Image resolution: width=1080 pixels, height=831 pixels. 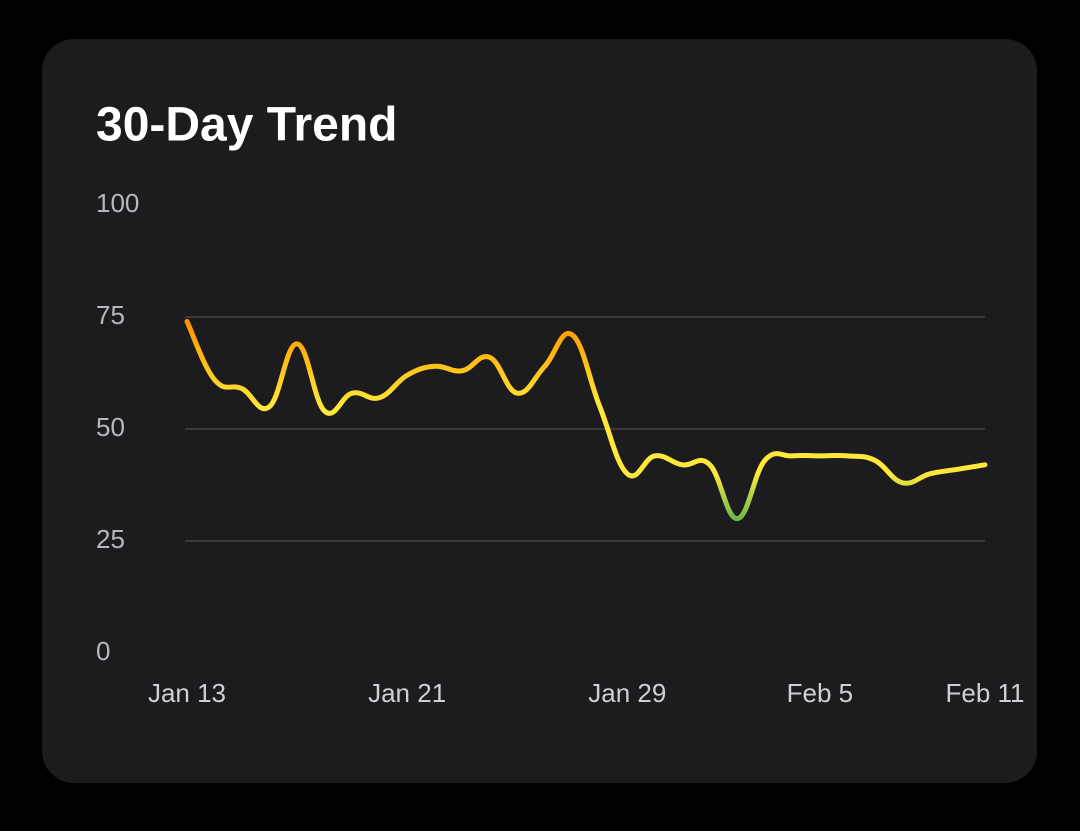 I want to click on x-tick-label: Jan 29, so click(x=627, y=693).